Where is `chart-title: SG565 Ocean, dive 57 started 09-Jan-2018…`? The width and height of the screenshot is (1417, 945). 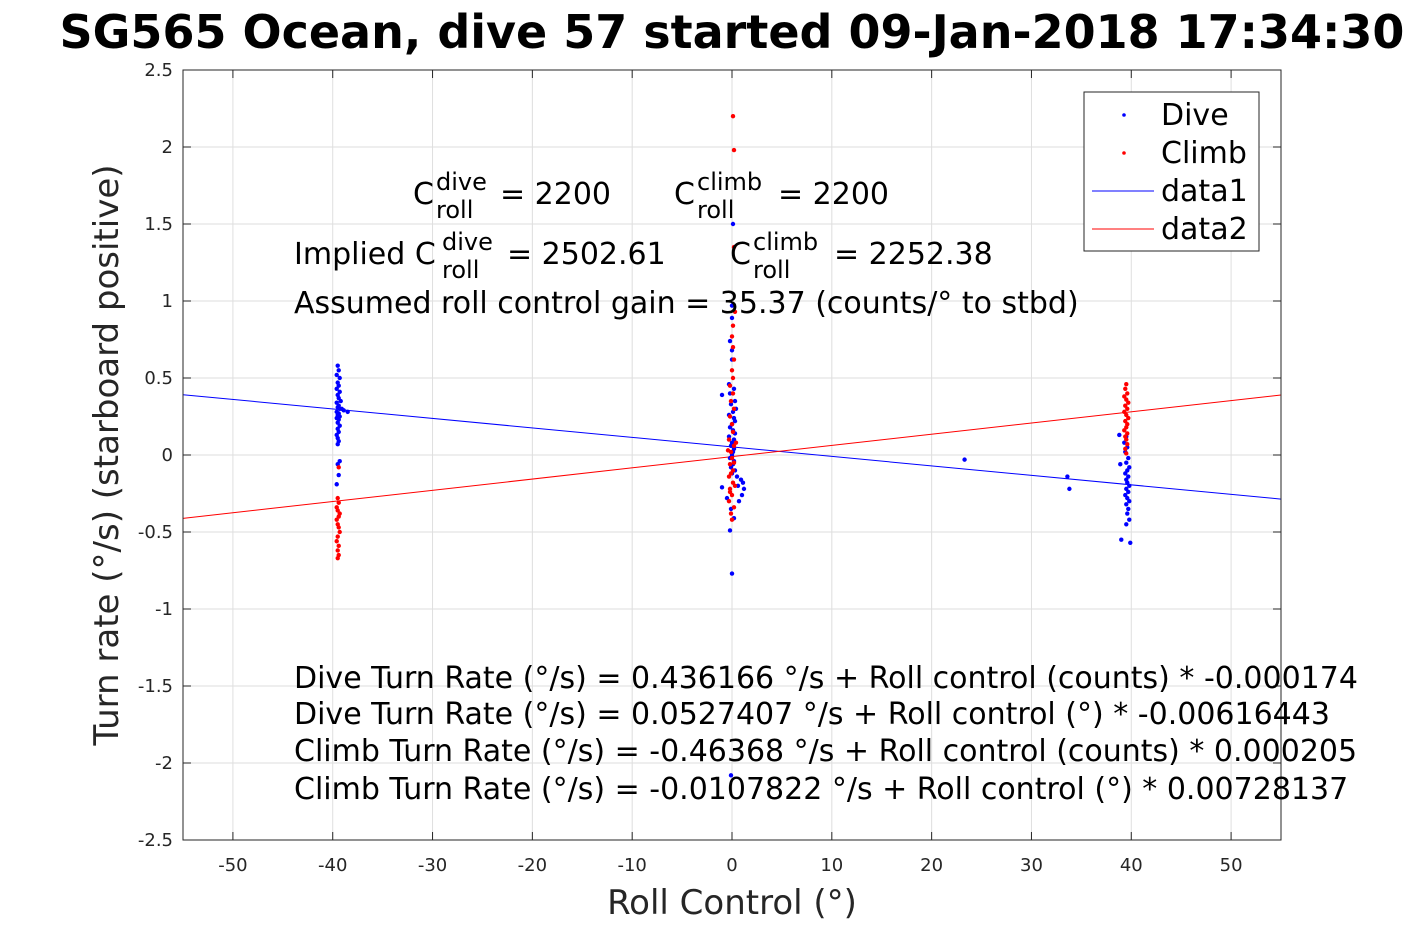
chart-title: SG565 Ocean, dive 57 started 09-Jan-2018… is located at coordinates (732, 32).